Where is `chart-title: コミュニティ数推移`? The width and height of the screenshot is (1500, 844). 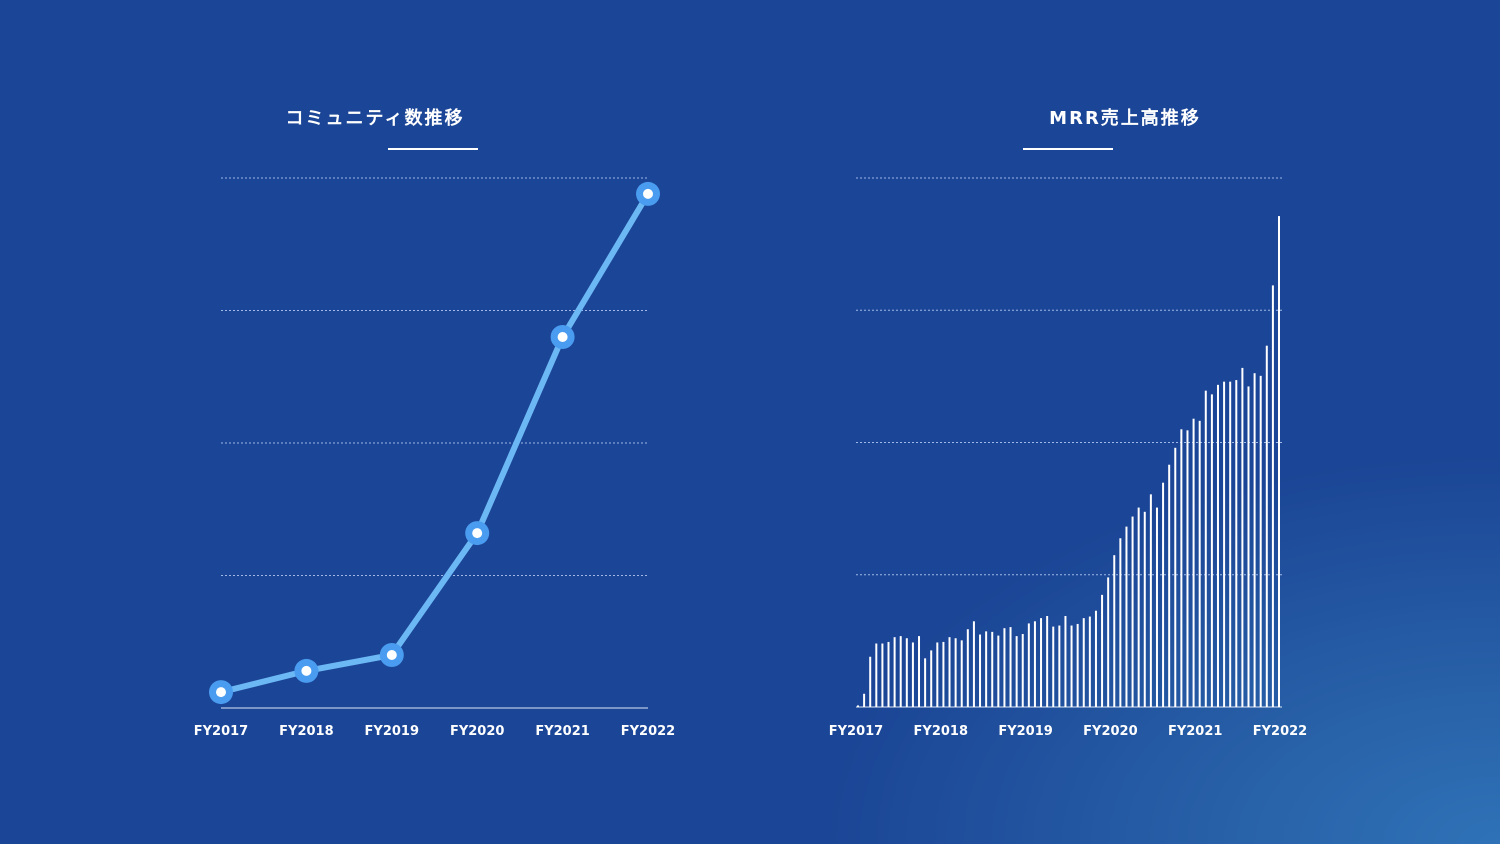 chart-title: コミュニティ数推移 is located at coordinates (375, 118).